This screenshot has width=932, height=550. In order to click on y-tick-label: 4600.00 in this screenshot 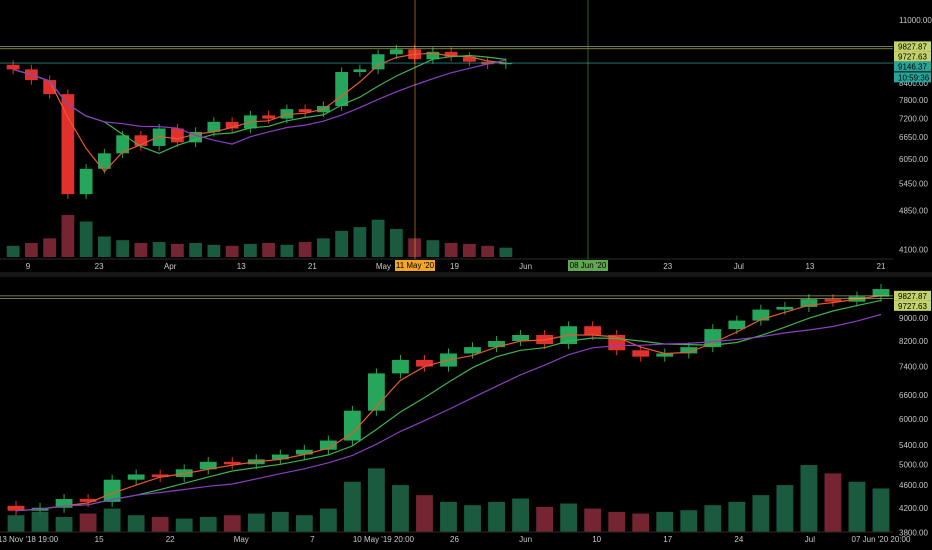, I will do `click(913, 485)`.